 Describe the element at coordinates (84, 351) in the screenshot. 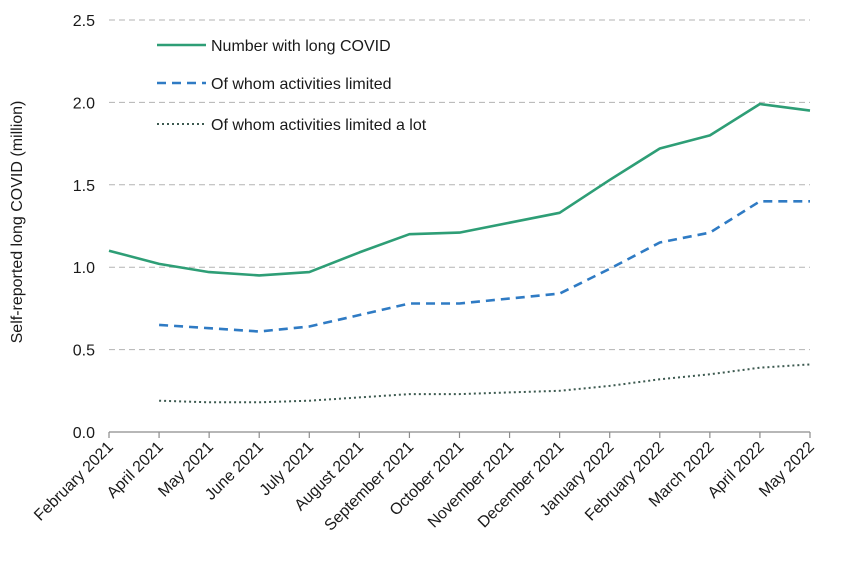

I see `y-tick-label: 0.5` at that location.